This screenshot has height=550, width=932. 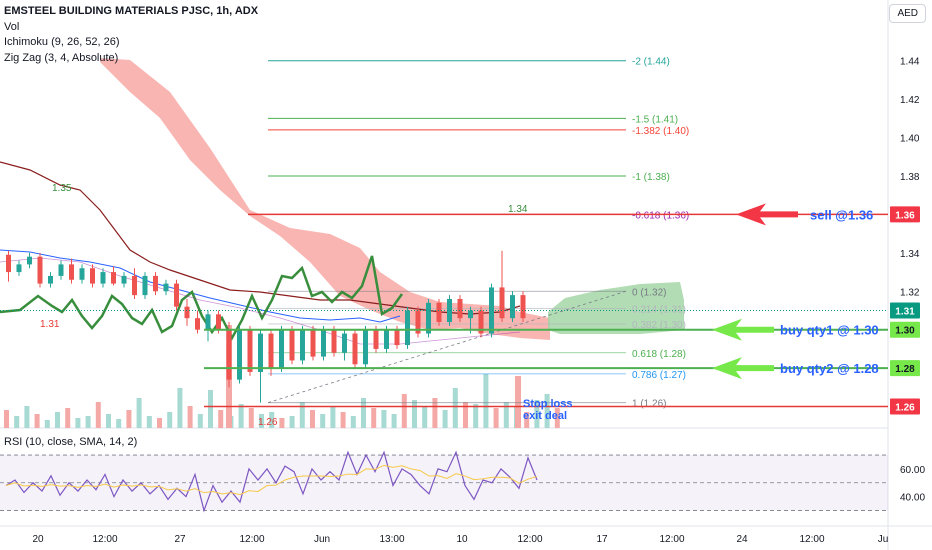 I want to click on ichimoku-lagging-span, so click(x=202, y=298).